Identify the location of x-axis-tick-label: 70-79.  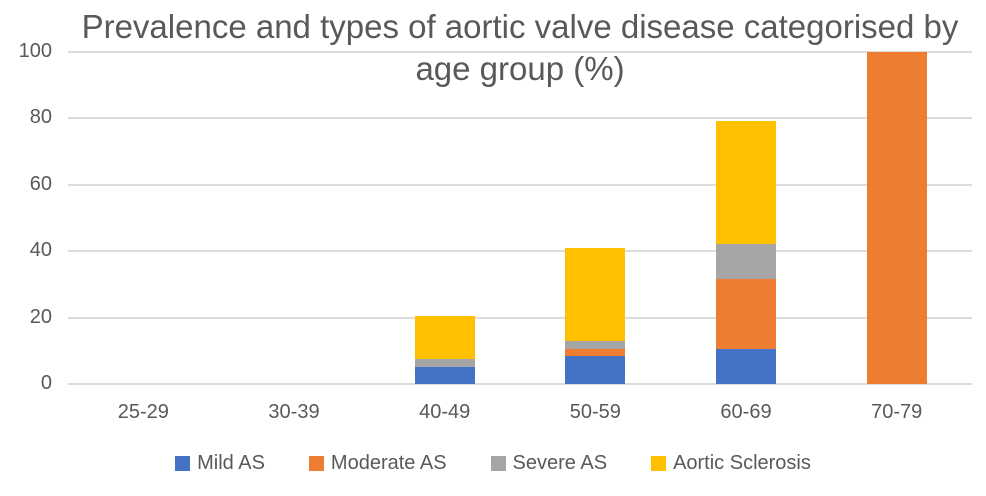
(897, 412).